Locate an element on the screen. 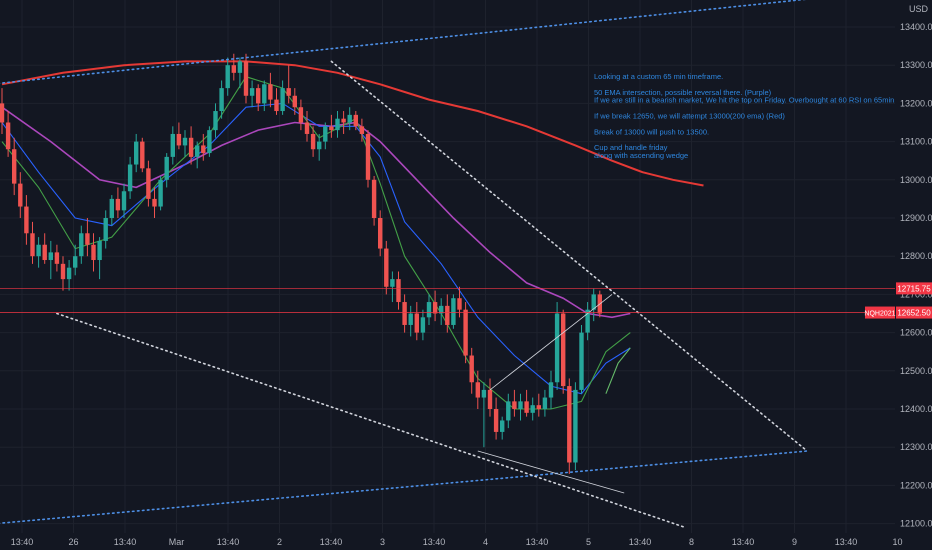  note-line: Looking at a custom 65 min timeframe. is located at coordinates (658, 76).